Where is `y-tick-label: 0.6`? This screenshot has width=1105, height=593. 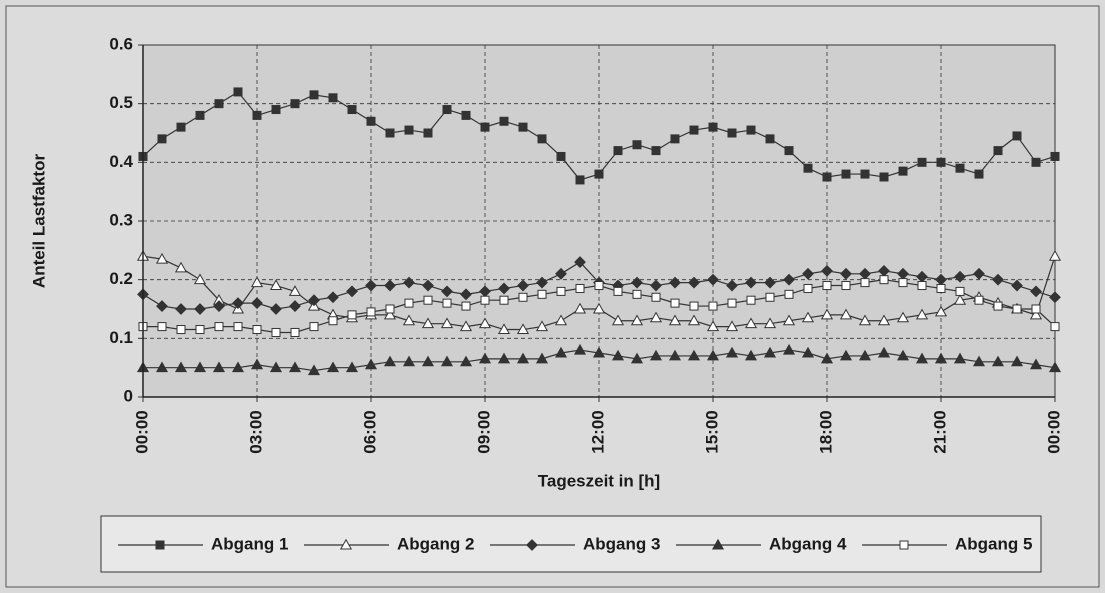
y-tick-label: 0.6 is located at coordinates (121, 43).